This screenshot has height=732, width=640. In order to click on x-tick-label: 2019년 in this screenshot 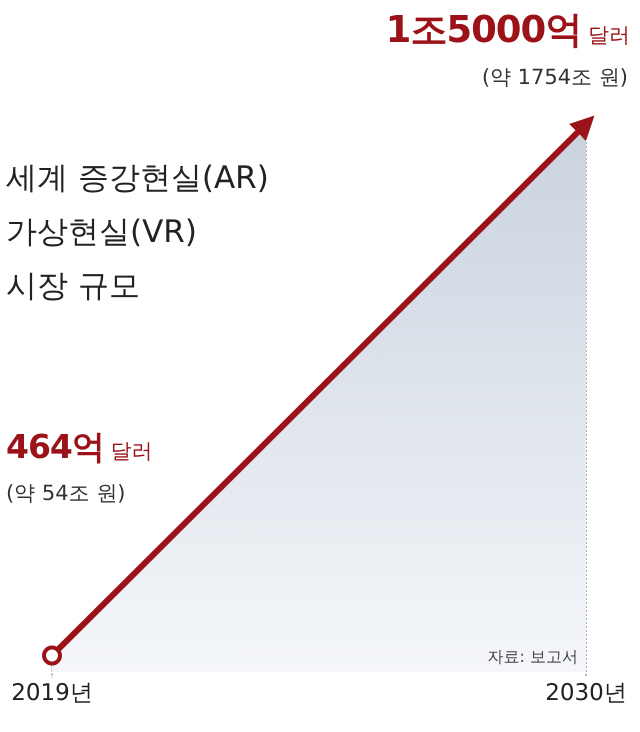, I will do `click(52, 693)`.